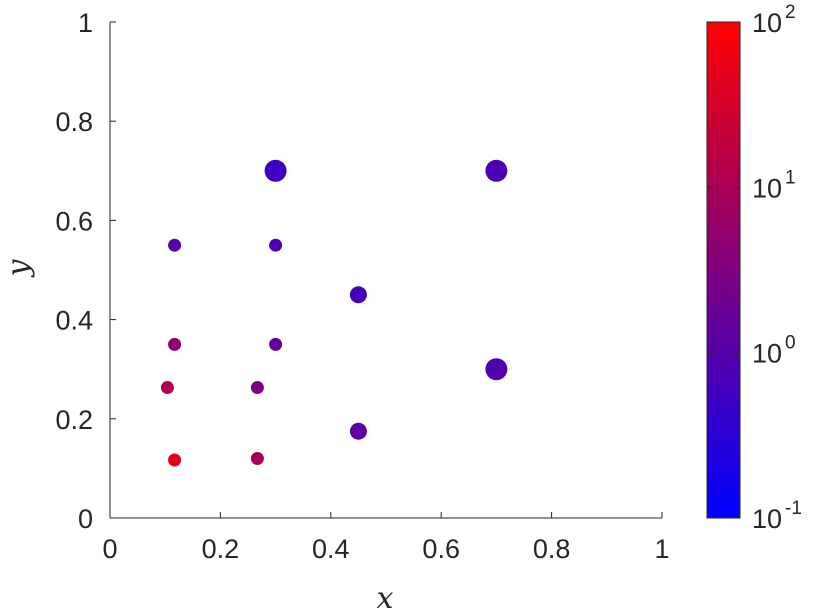 The image size is (822, 612). Describe the element at coordinates (441, 549) in the screenshot. I see `x-tick-label: 0.6` at that location.